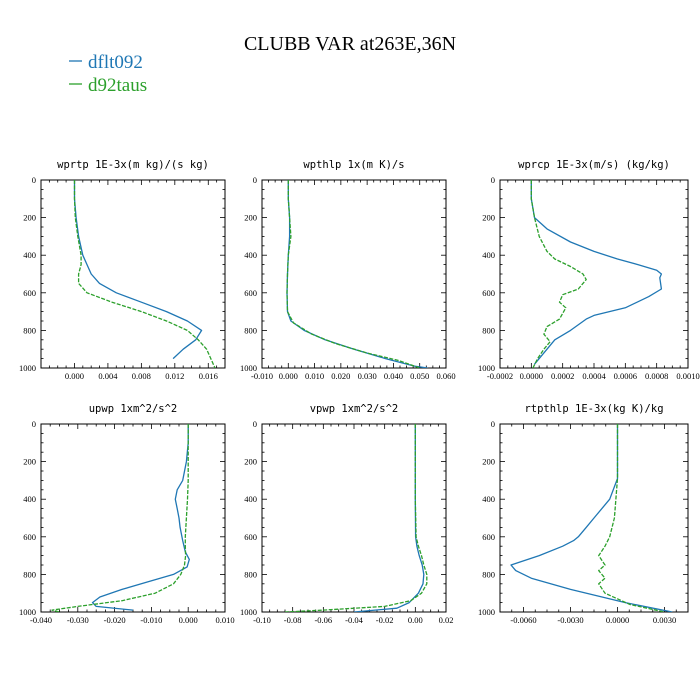 The width and height of the screenshot is (700, 700). What do you see at coordinates (354, 620) in the screenshot?
I see `x-tick-label: -0.04` at bounding box center [354, 620].